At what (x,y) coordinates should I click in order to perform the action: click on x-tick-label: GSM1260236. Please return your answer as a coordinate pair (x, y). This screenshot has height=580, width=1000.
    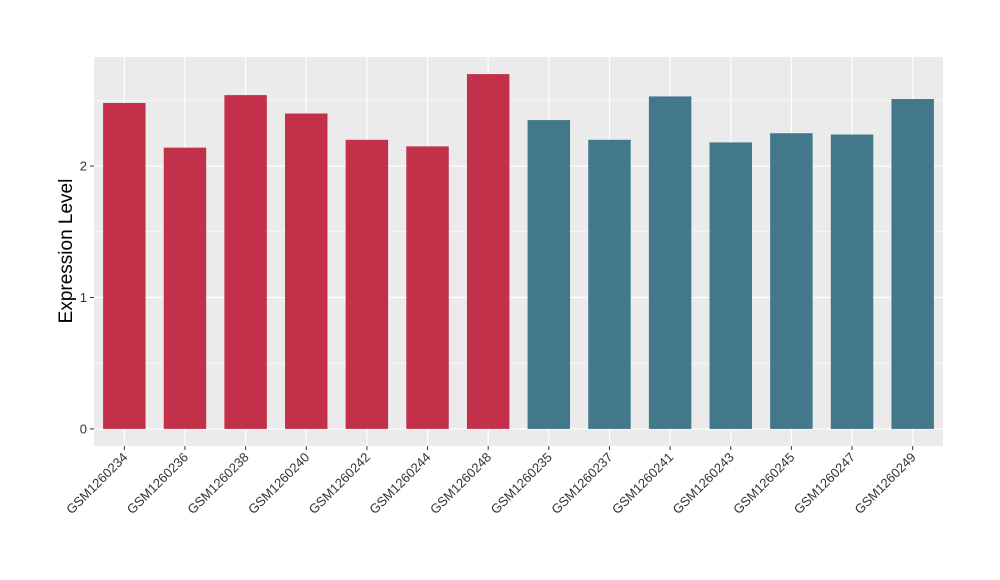
    Looking at the image, I should click on (157, 483).